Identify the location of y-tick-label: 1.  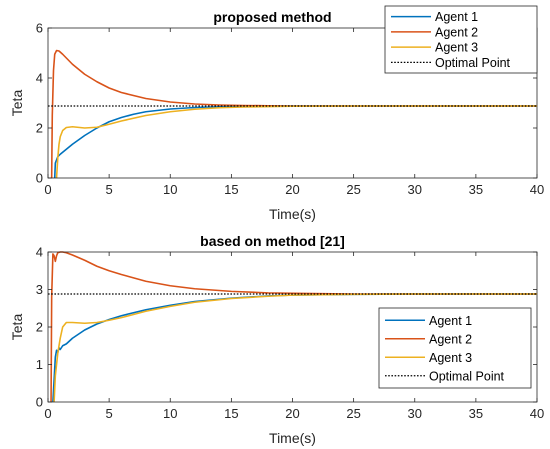
(39, 364).